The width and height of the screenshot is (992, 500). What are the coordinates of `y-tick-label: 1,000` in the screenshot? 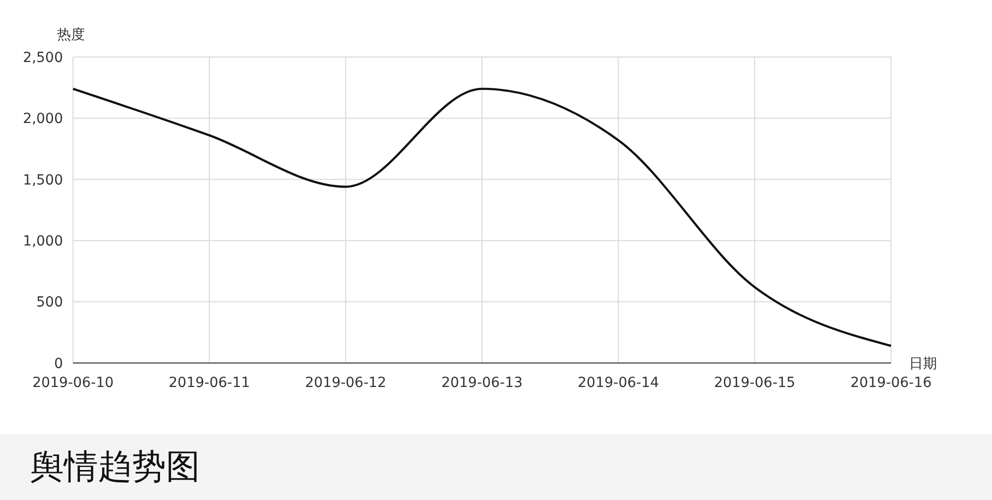 It's located at (42, 242).